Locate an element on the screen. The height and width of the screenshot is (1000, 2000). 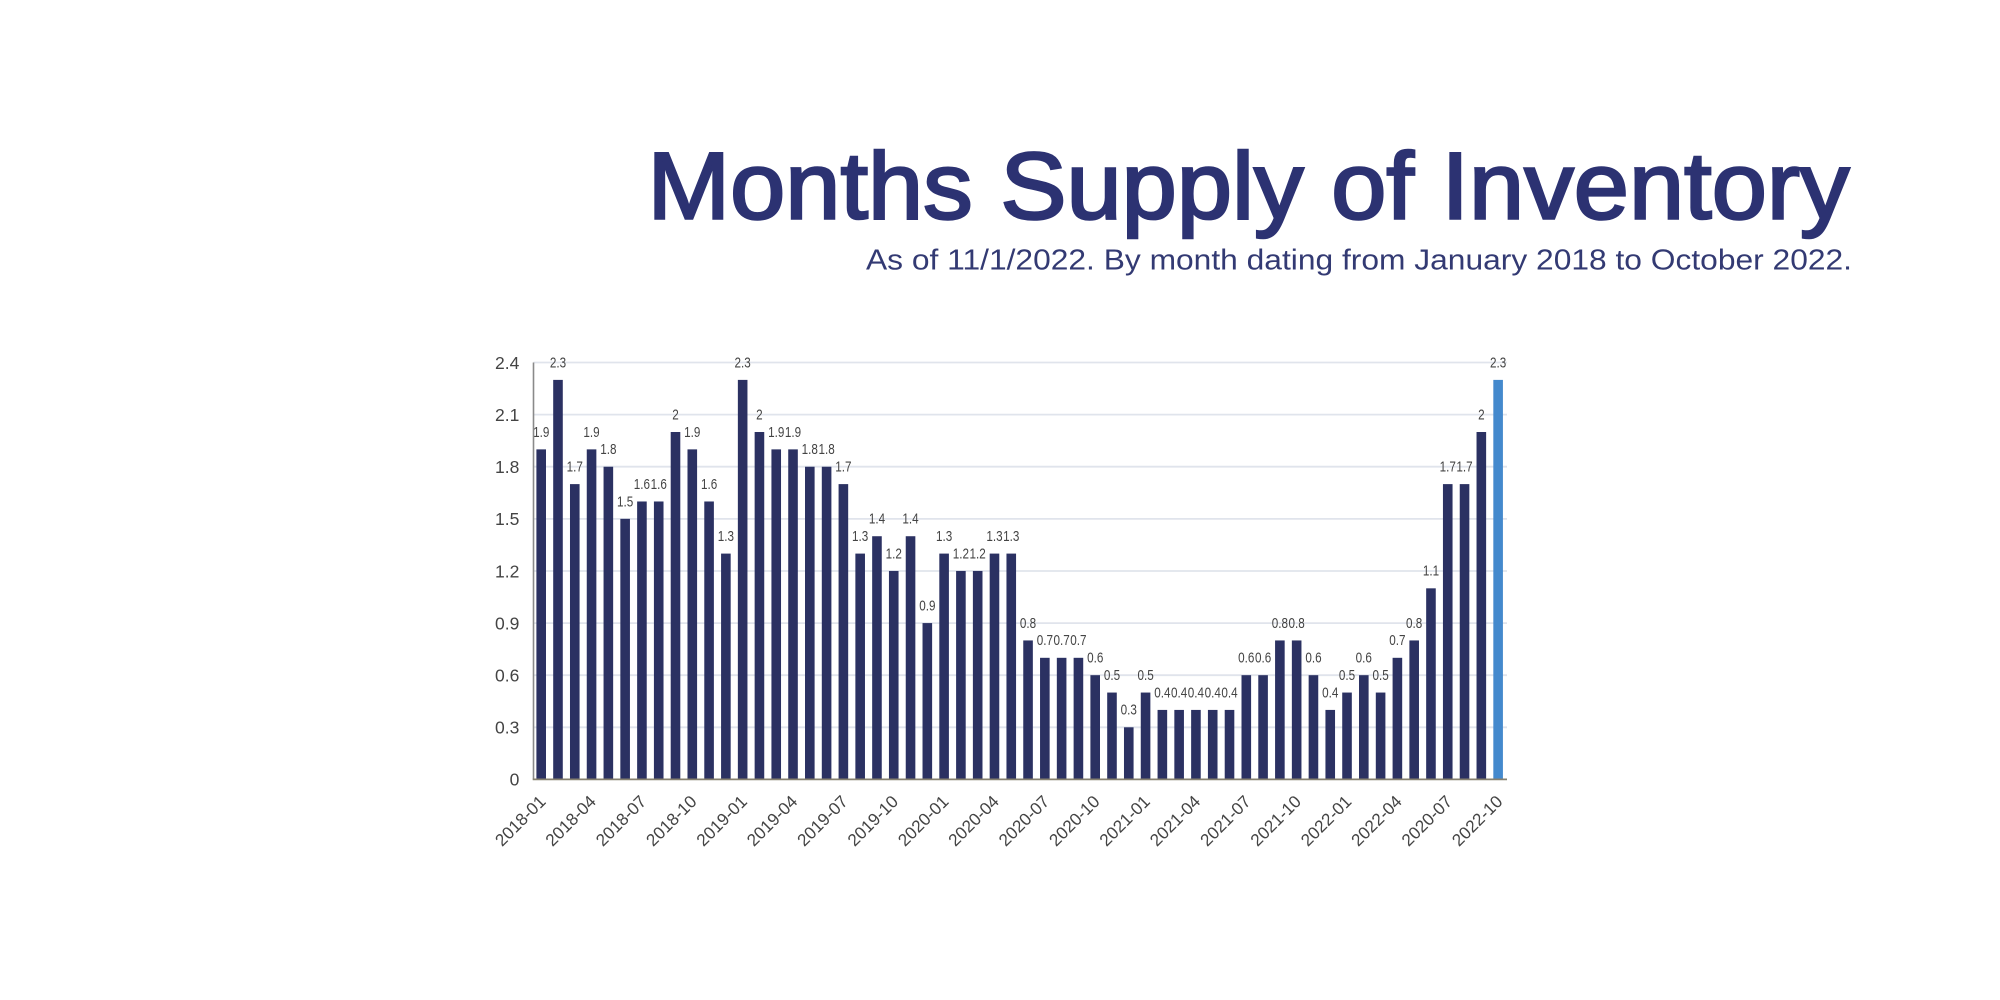
svg-text: 1.1 is located at coordinates (1431, 571).